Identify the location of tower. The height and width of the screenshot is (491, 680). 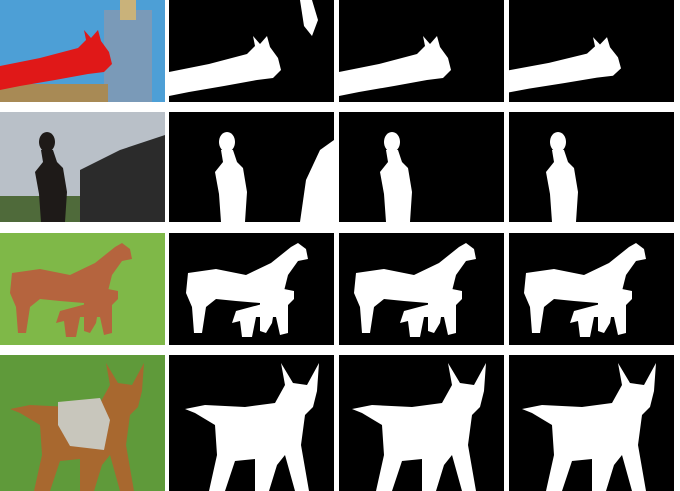
(128, 10).